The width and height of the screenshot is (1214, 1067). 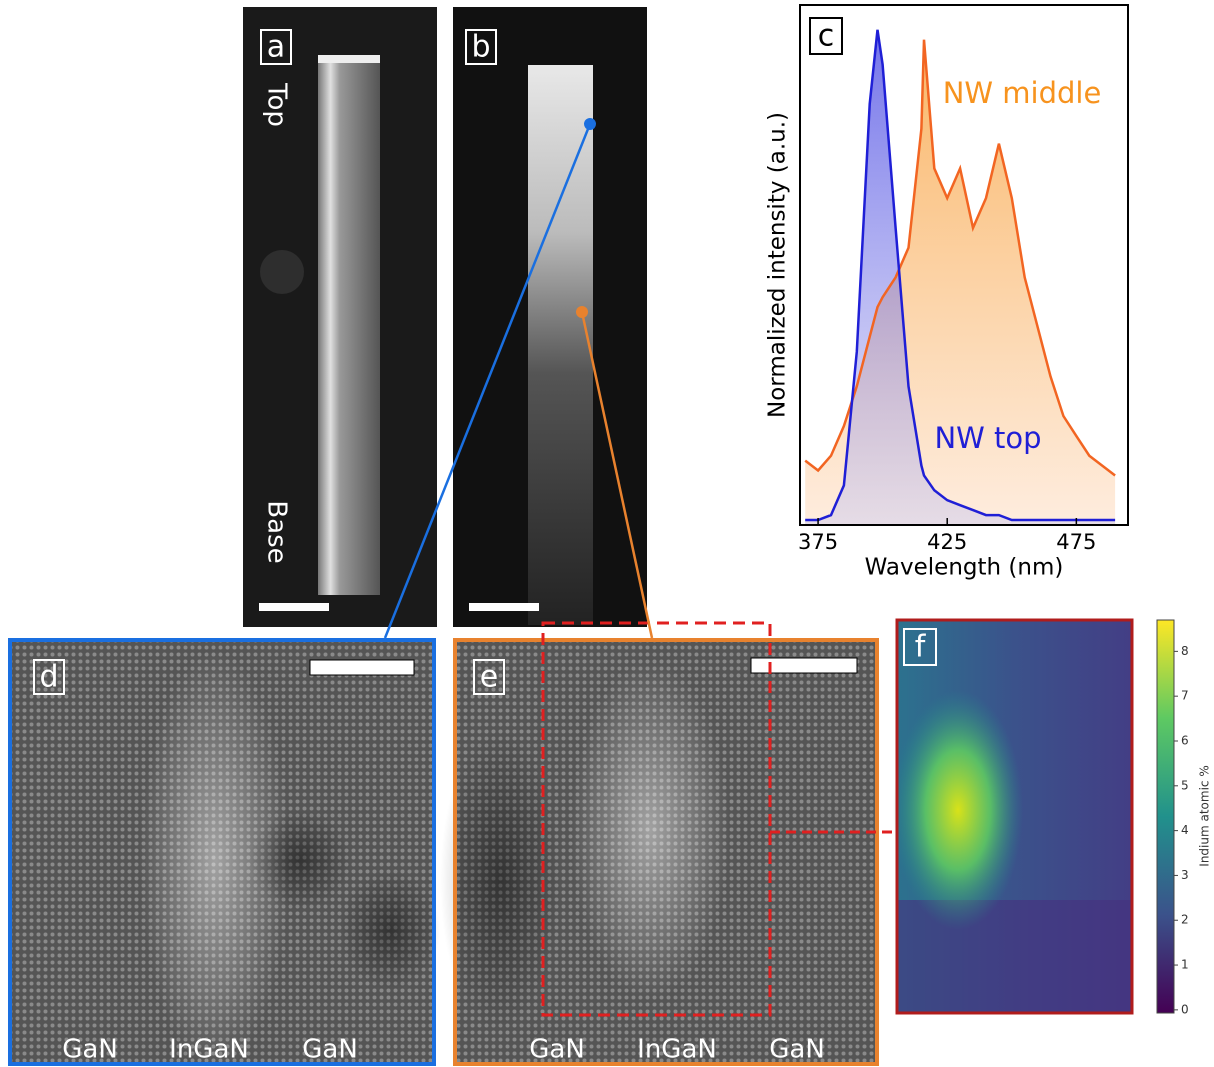 I want to click on panel-b: b, so click(x=550, y=317).